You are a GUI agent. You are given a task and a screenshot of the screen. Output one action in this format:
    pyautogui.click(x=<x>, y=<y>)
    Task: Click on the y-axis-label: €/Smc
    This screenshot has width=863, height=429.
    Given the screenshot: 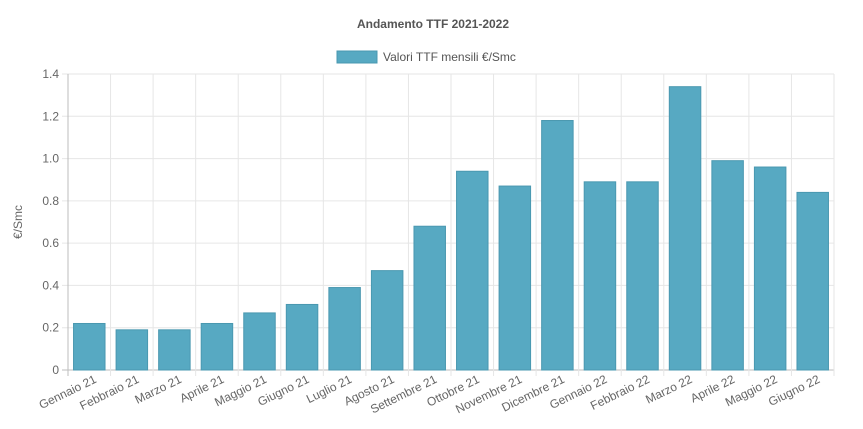 What is the action you would take?
    pyautogui.click(x=18, y=222)
    